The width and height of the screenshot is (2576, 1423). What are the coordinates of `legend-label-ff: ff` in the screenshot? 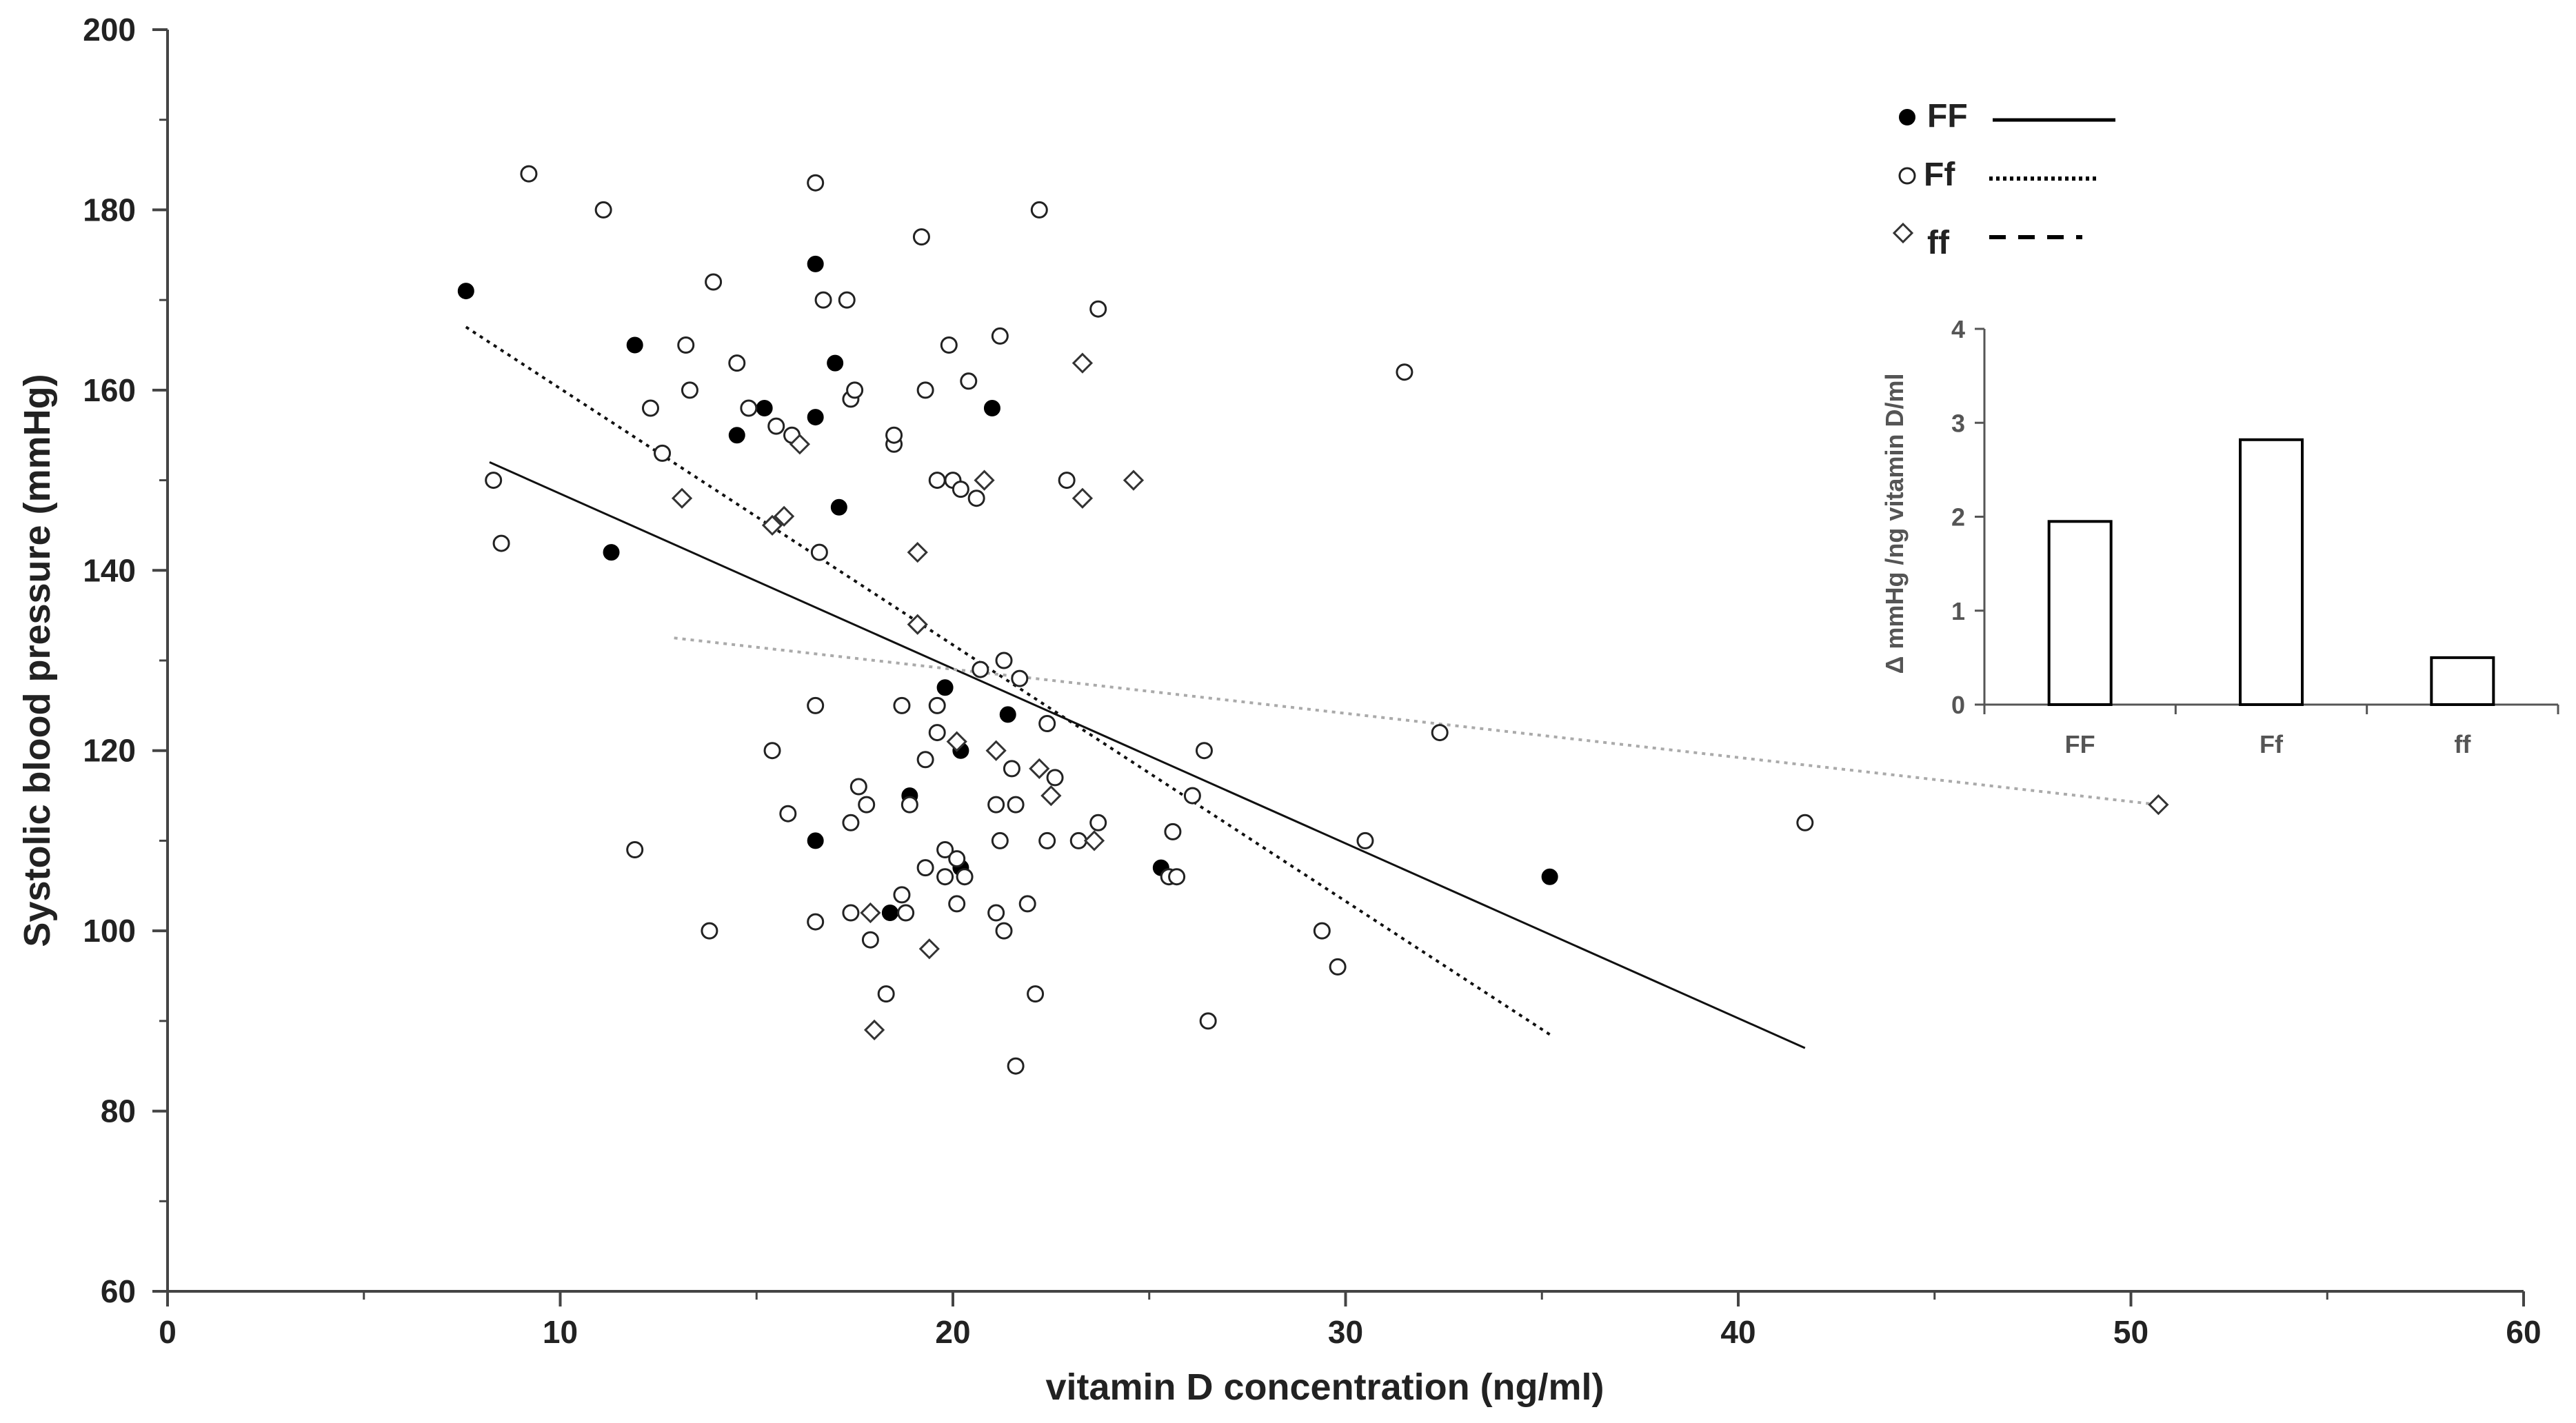 It's located at (1938, 243).